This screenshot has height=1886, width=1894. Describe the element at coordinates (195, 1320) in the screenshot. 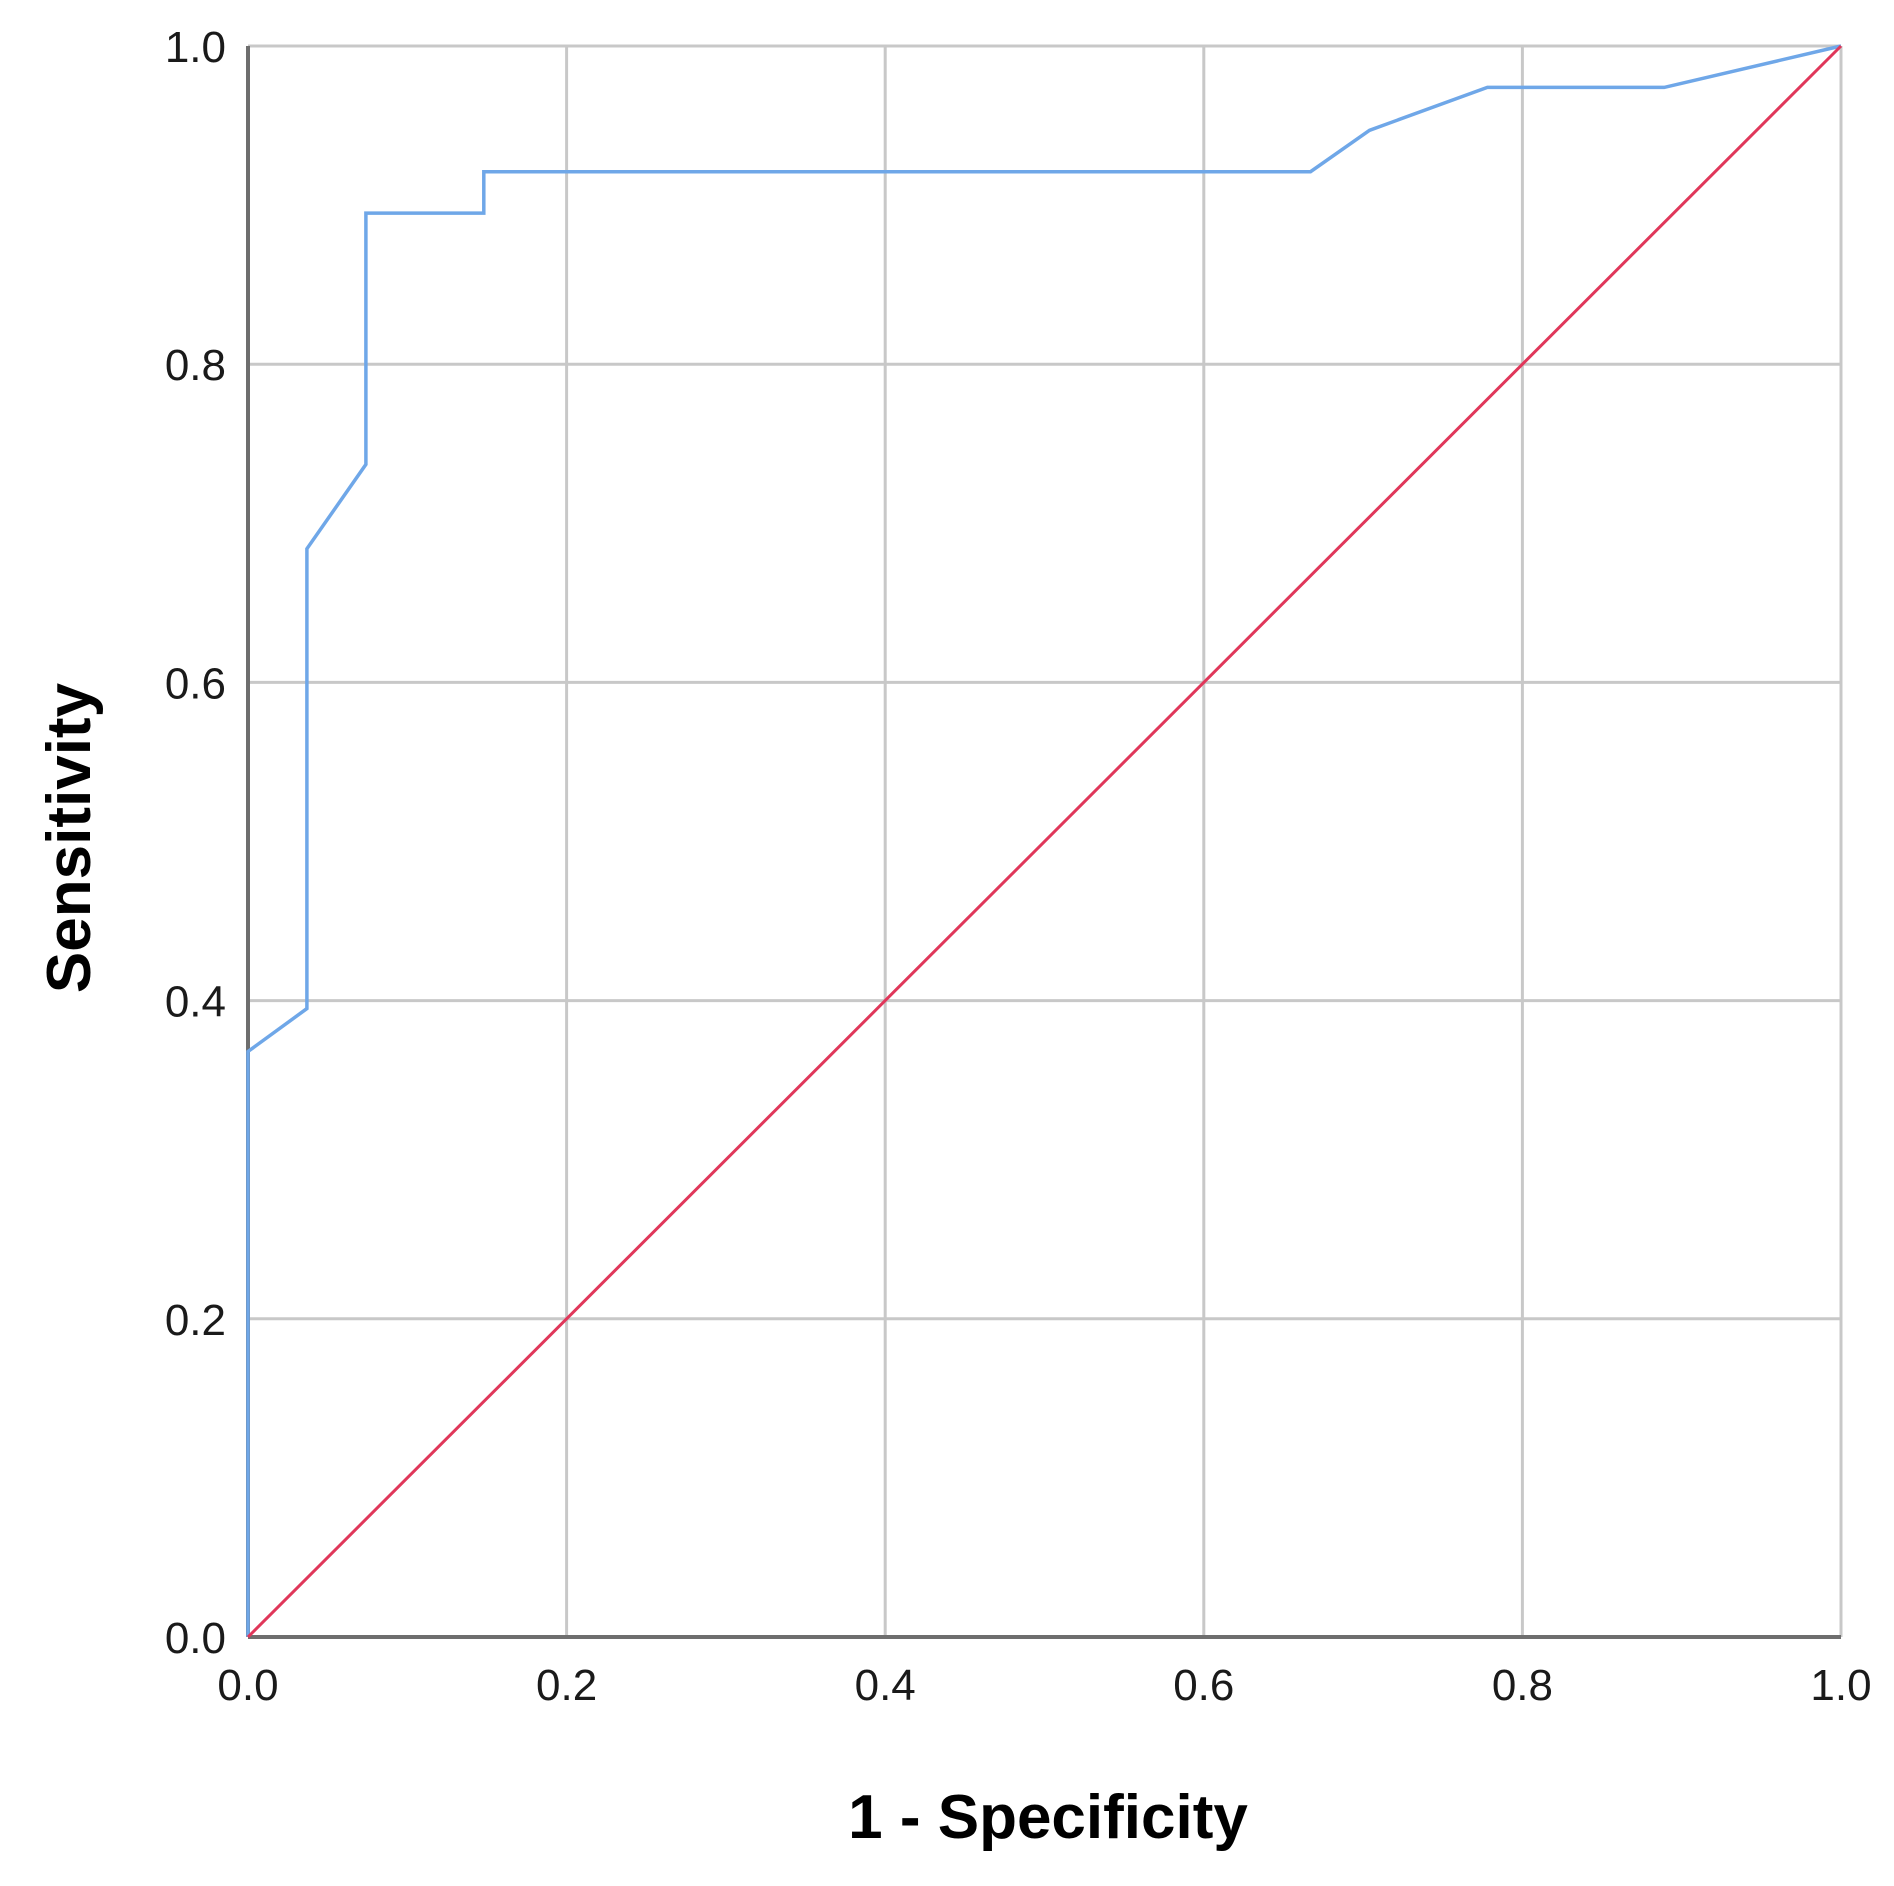

I see `y-tick-label: 0.2` at that location.